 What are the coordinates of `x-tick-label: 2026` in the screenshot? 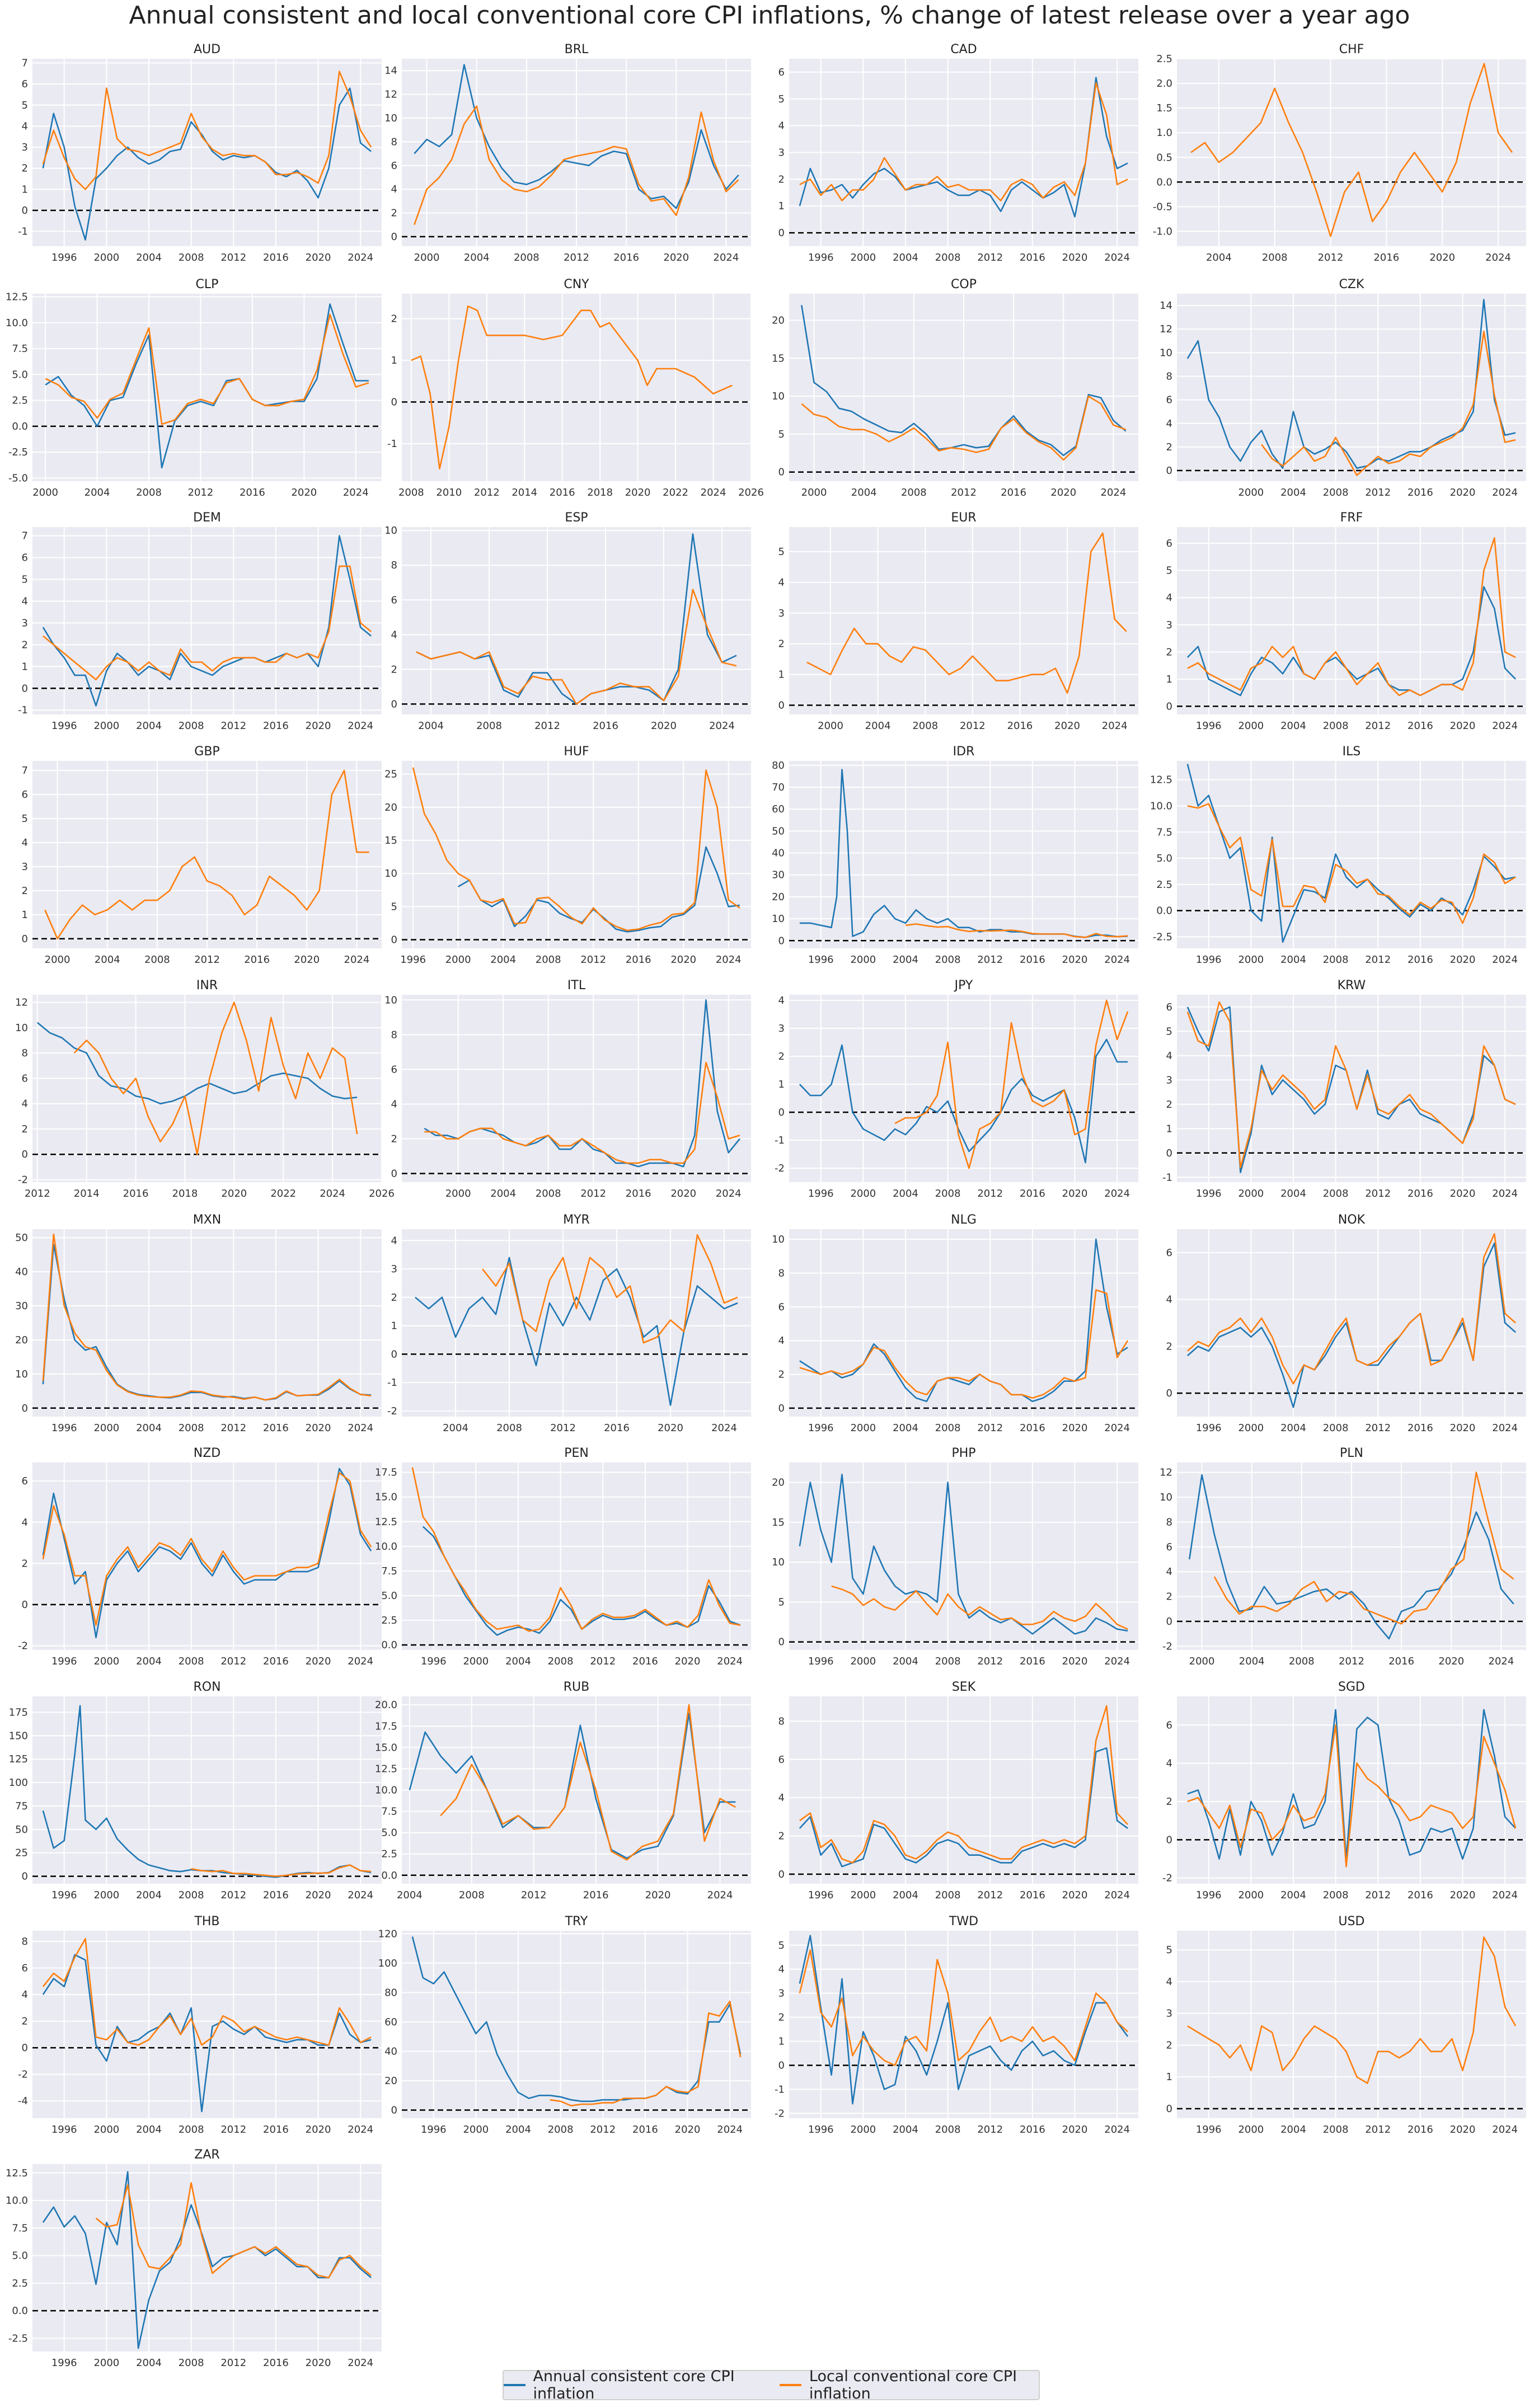 It's located at (382, 1194).